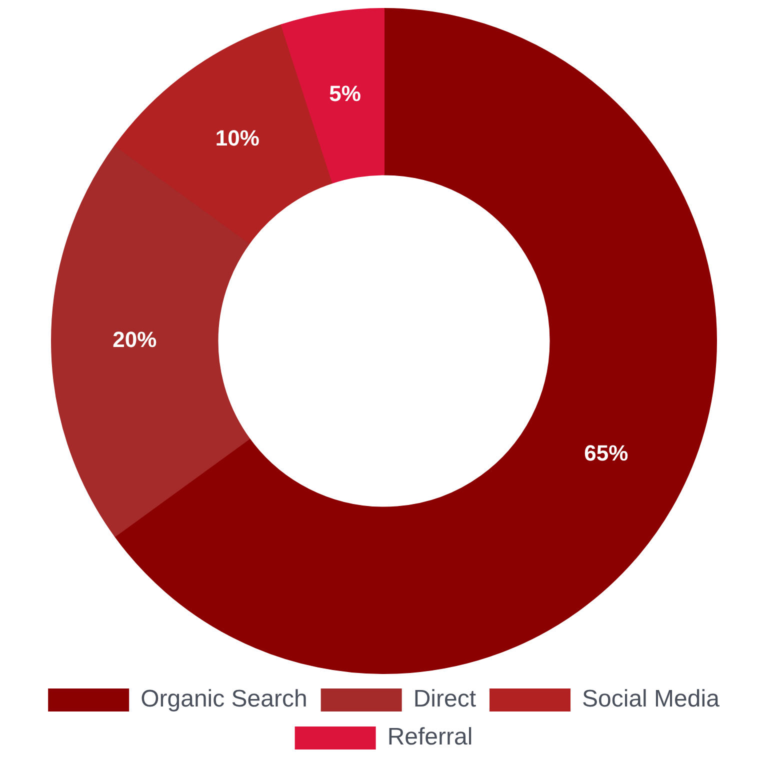 The image size is (768, 768). I want to click on legend-label: Referral, so click(430, 737).